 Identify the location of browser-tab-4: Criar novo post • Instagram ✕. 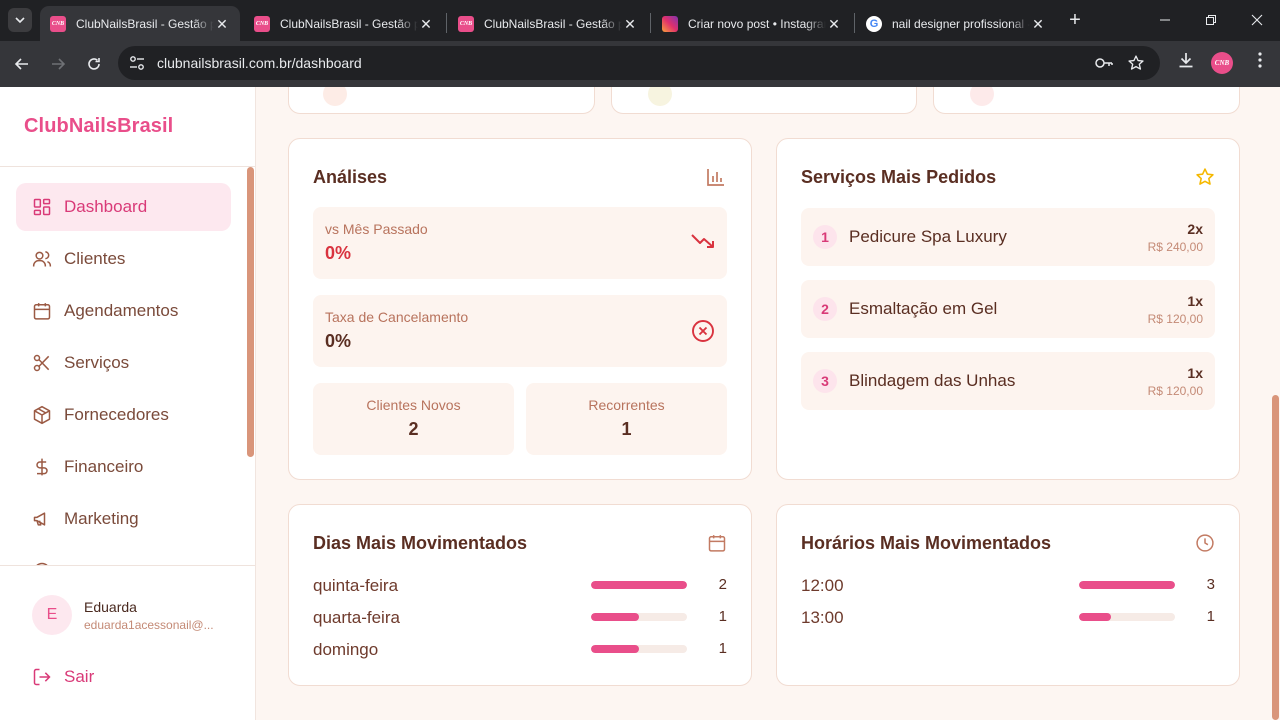
(752, 23).